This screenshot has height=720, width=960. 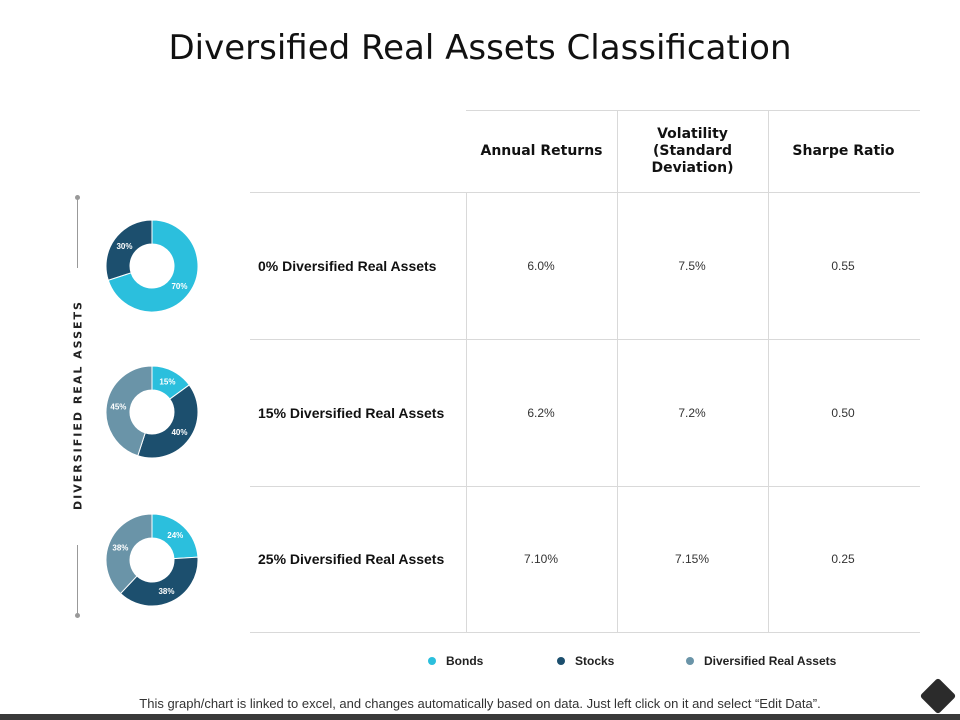 What do you see at coordinates (585, 192) in the screenshot?
I see `table-header-line` at bounding box center [585, 192].